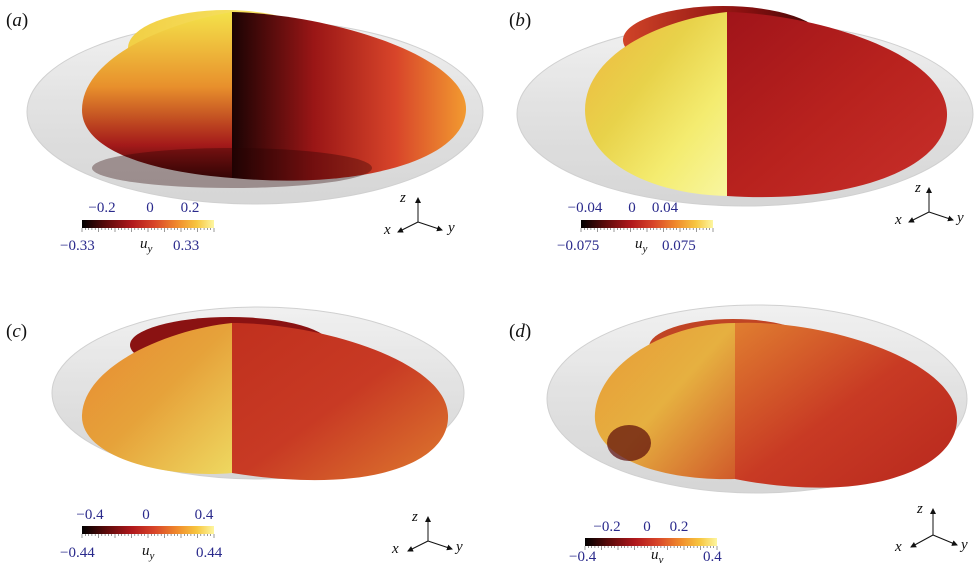 Image resolution: width=975 pixels, height=568 pixels. Describe the element at coordinates (679, 246) in the screenshot. I see `colorbar-max-label: 0.075` at that location.